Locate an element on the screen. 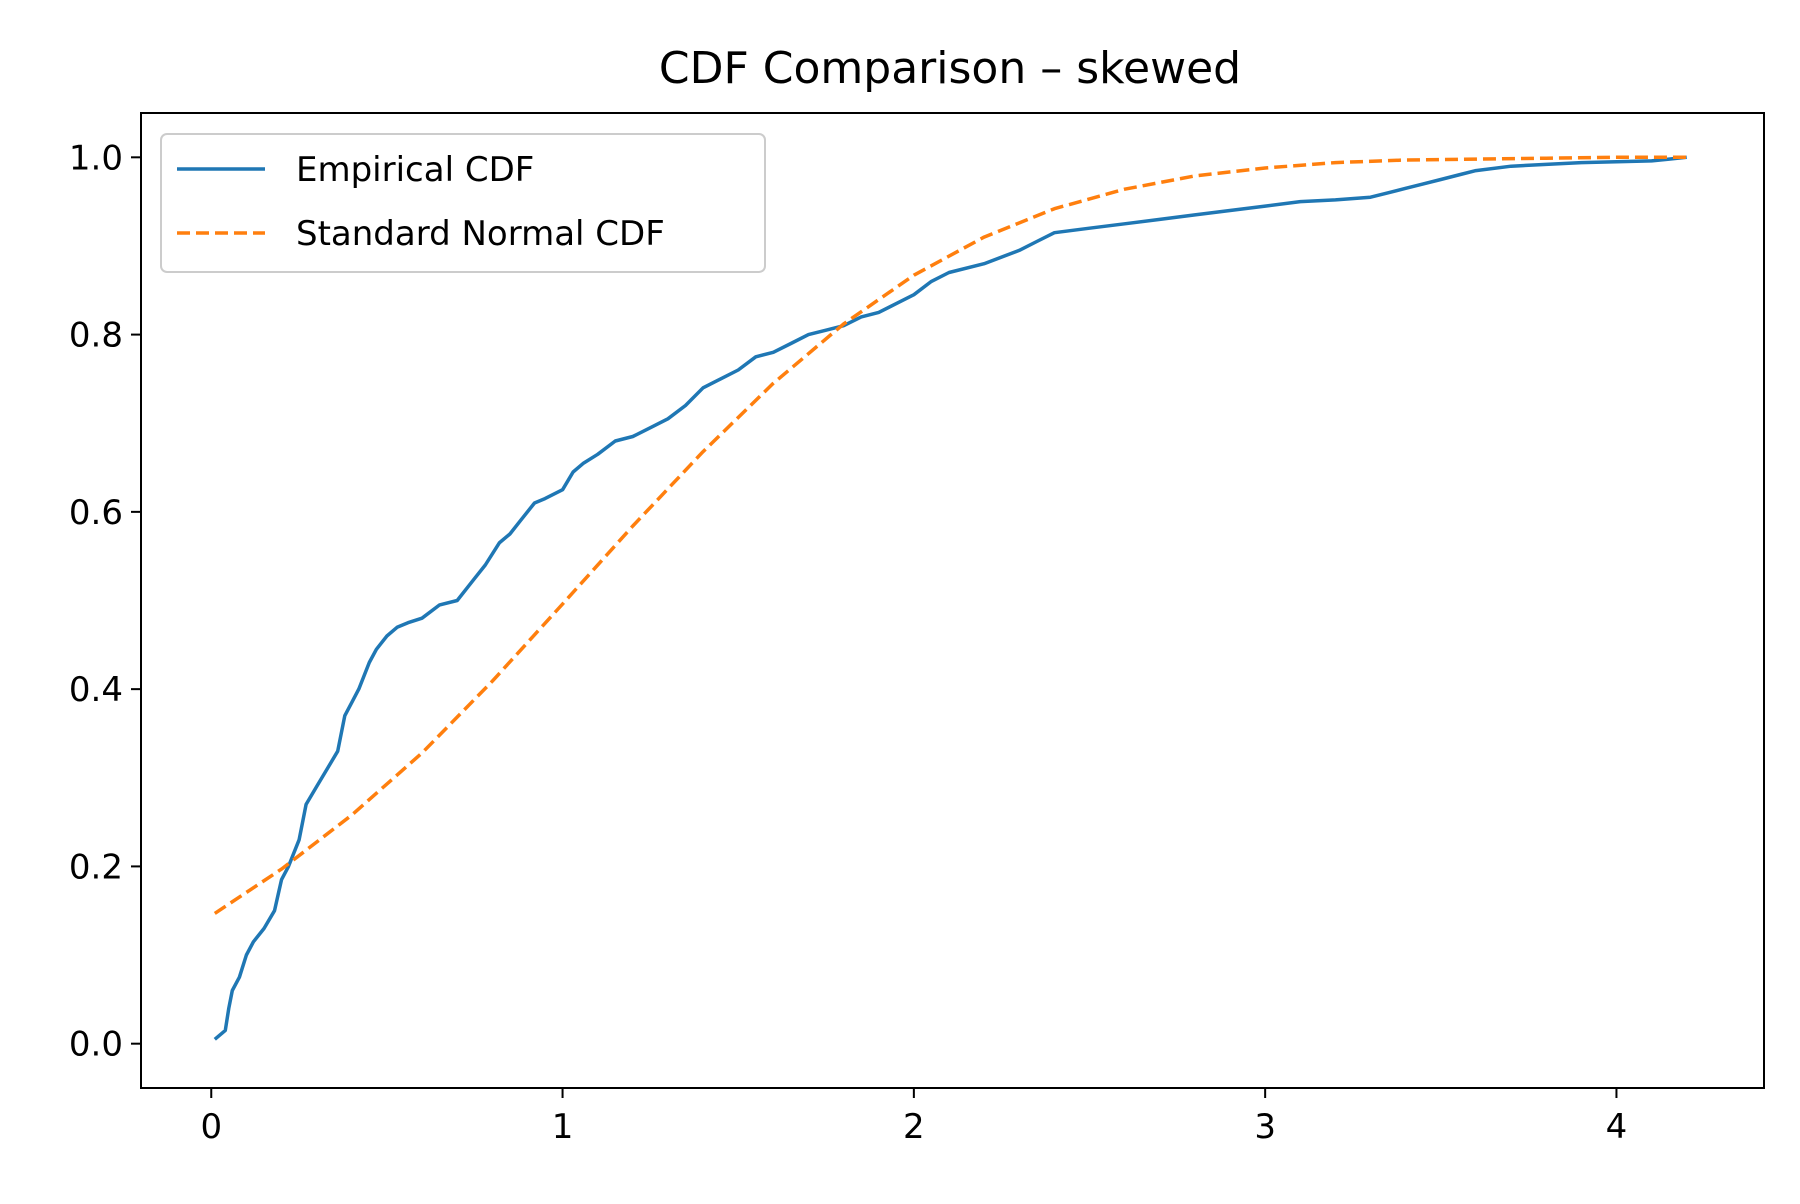 This screenshot has height=1204, width=1800. legend-box is located at coordinates (463, 203).